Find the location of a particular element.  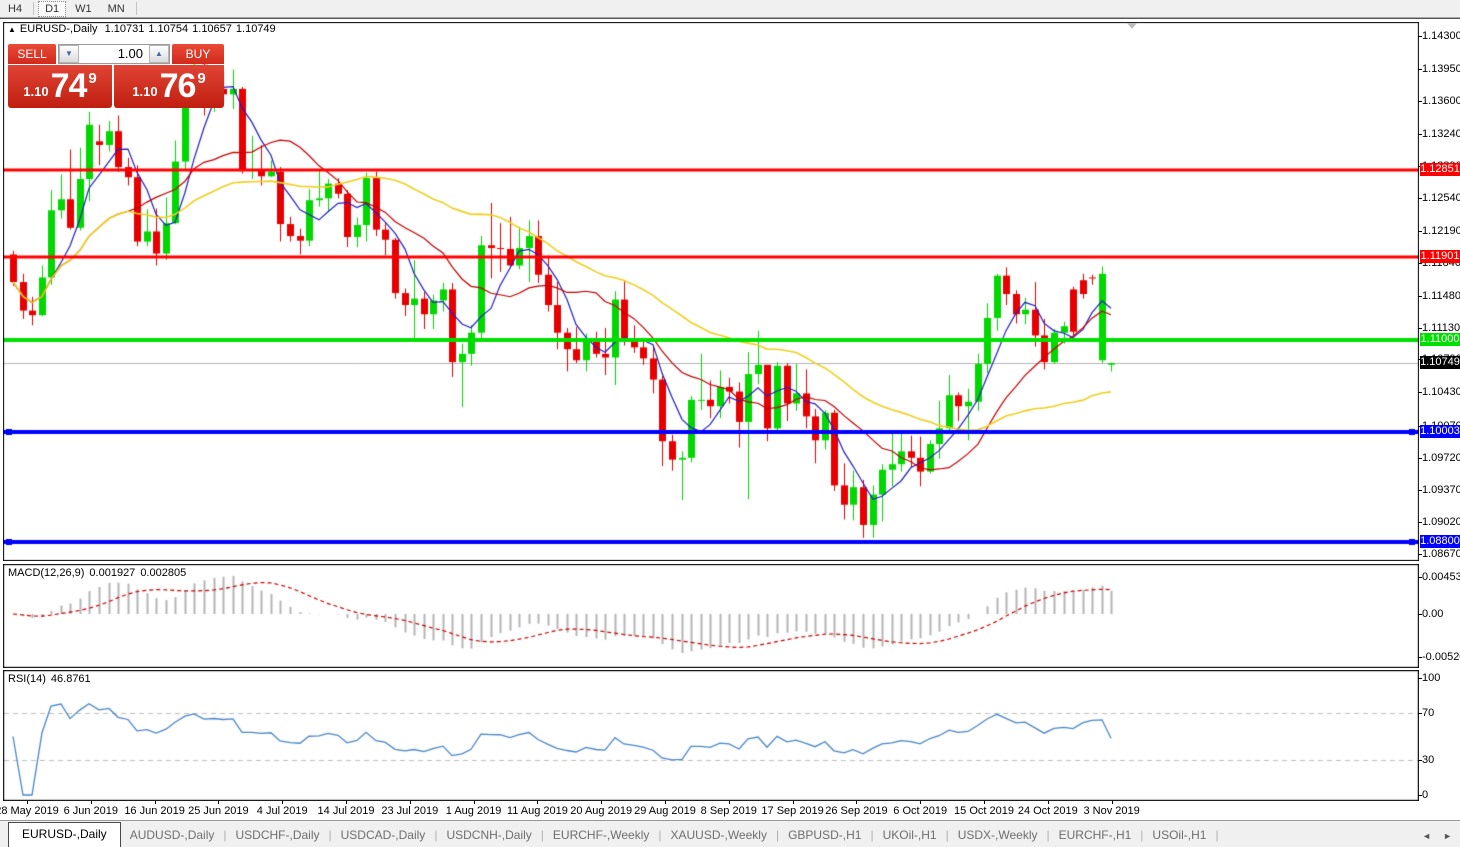

volume-input: 1.00 is located at coordinates (130, 53).